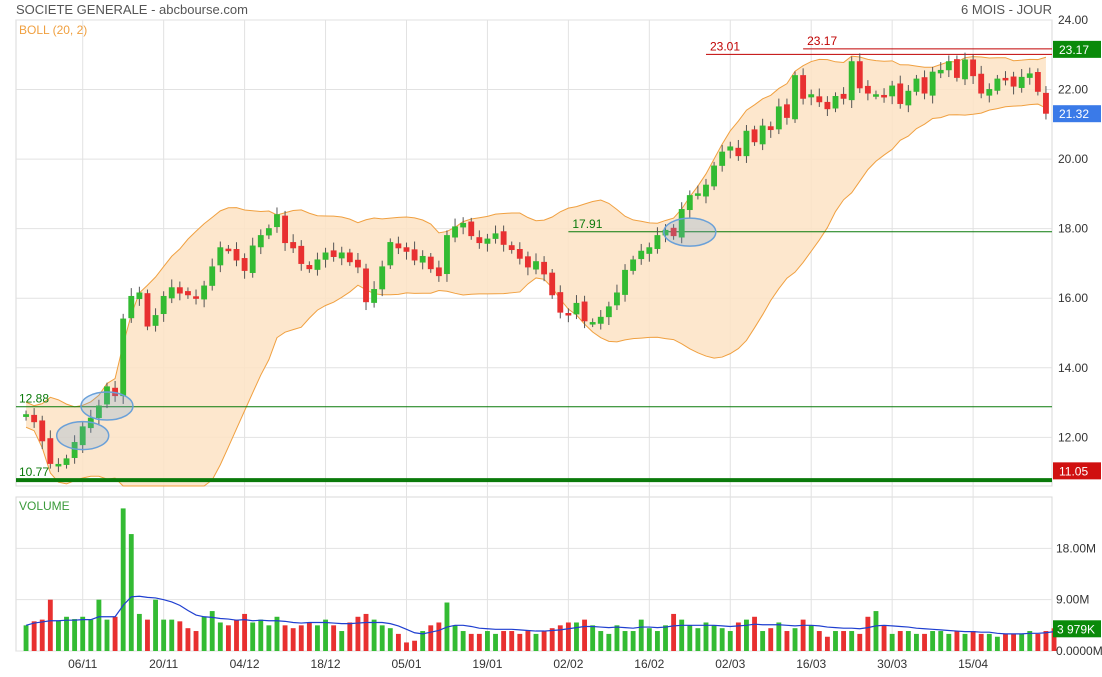 The height and width of the screenshot is (677, 1102). I want to click on date-tick: 05/01, so click(406, 664).